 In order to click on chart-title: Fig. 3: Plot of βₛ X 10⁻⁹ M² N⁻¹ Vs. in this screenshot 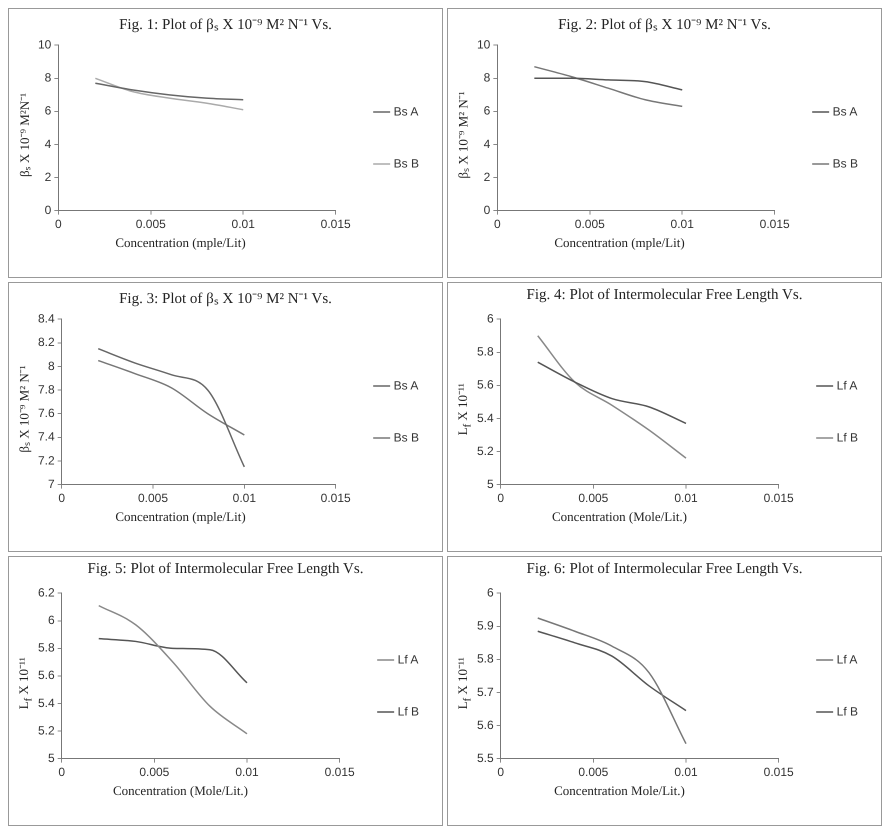, I will do `click(225, 299)`.